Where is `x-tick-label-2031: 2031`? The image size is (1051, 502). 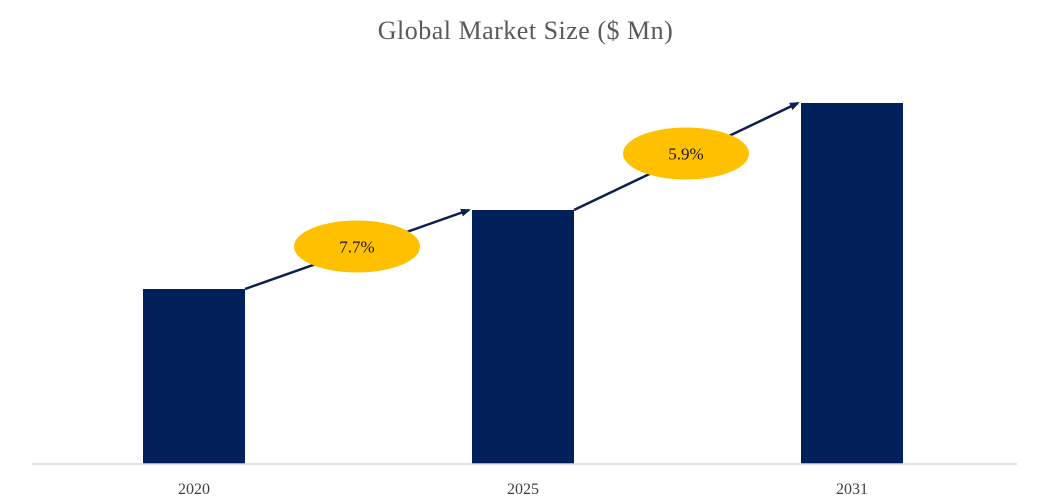
x-tick-label-2031: 2031 is located at coordinates (852, 489).